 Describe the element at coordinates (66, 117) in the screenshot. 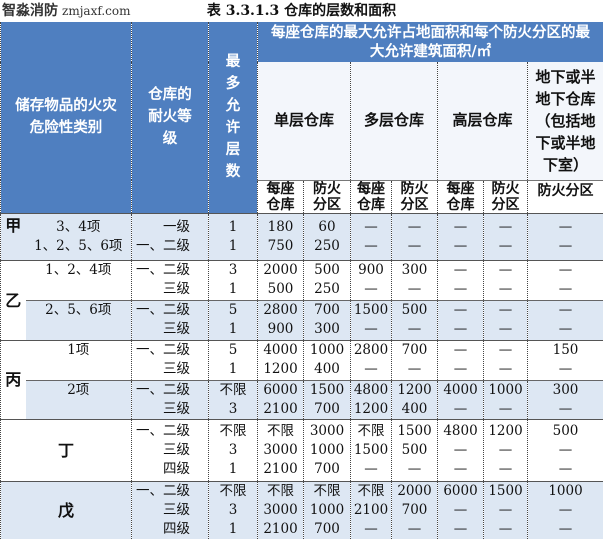

I see `header-category: 储存物品的火灾危险性类别` at that location.